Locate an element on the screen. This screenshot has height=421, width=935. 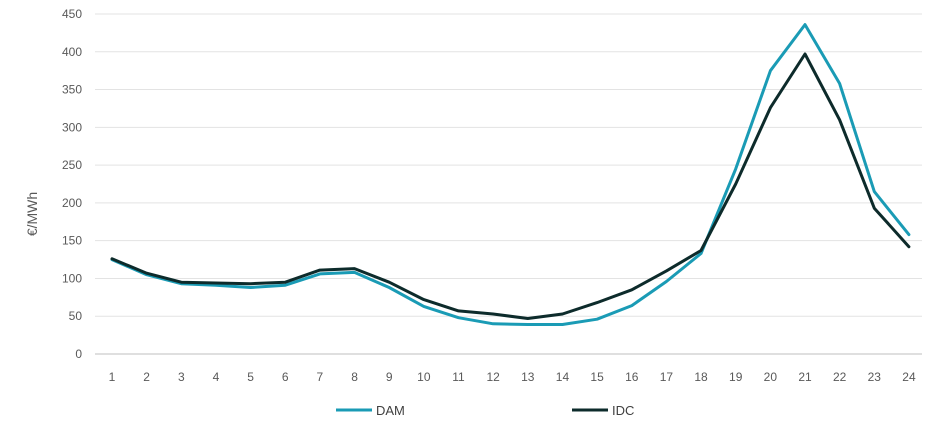
x-tick-label: 20 is located at coordinates (771, 377).